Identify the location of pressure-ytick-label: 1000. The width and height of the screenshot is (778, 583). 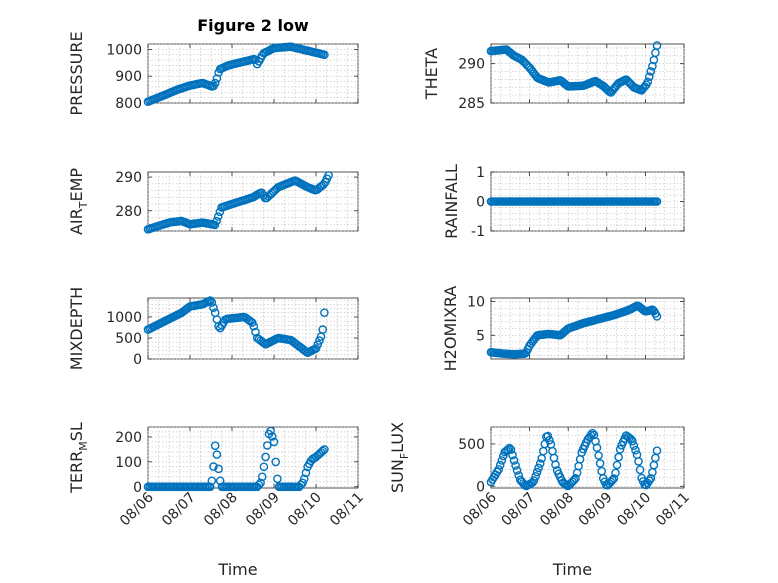
(124, 50).